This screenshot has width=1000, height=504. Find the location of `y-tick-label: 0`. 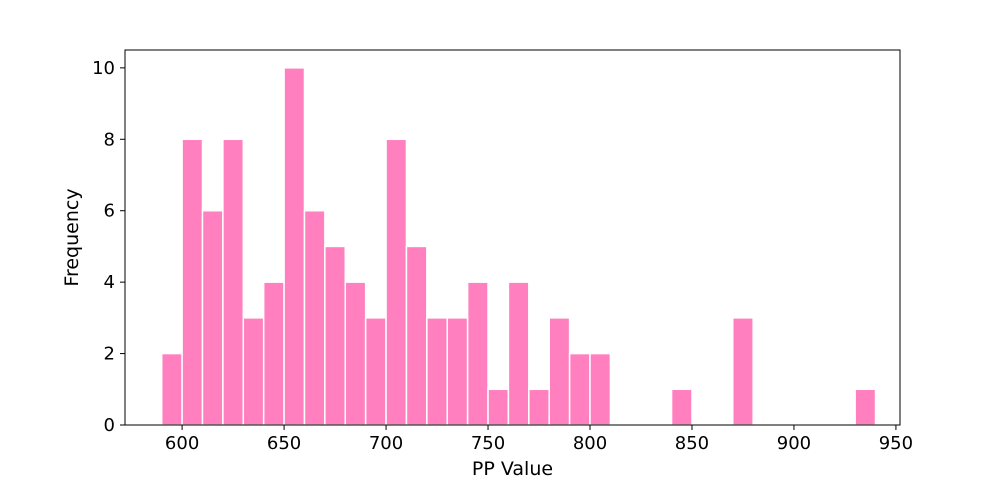

y-tick-label: 0 is located at coordinates (109, 425).